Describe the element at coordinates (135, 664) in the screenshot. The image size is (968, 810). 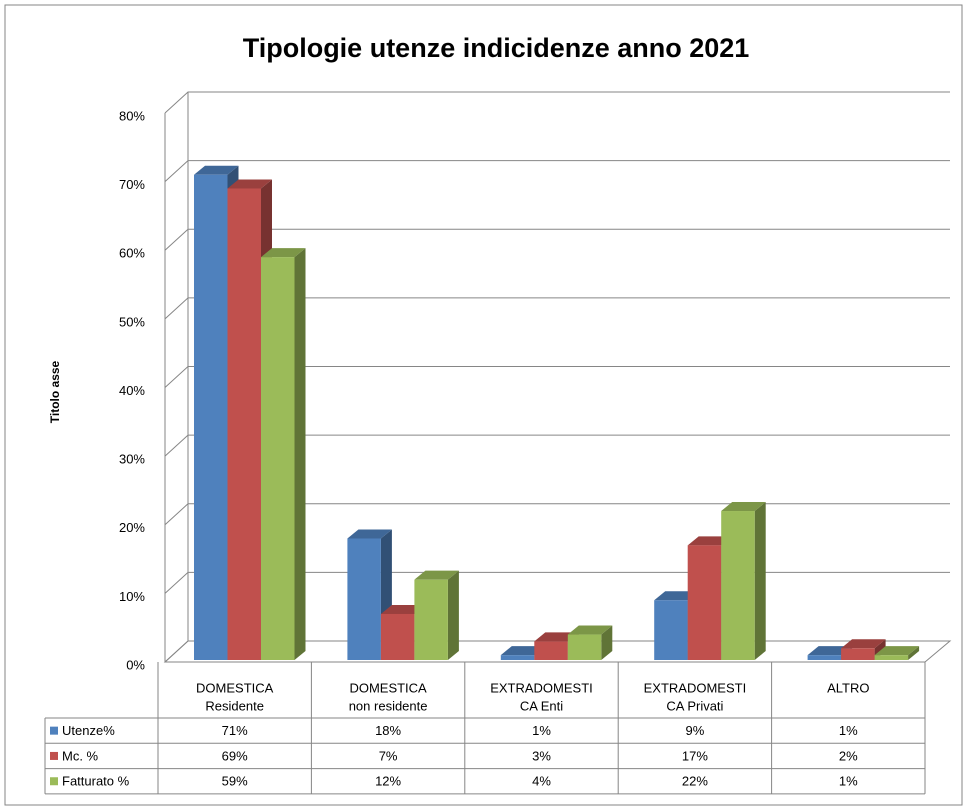
I see `y-tick-label: 0%` at that location.